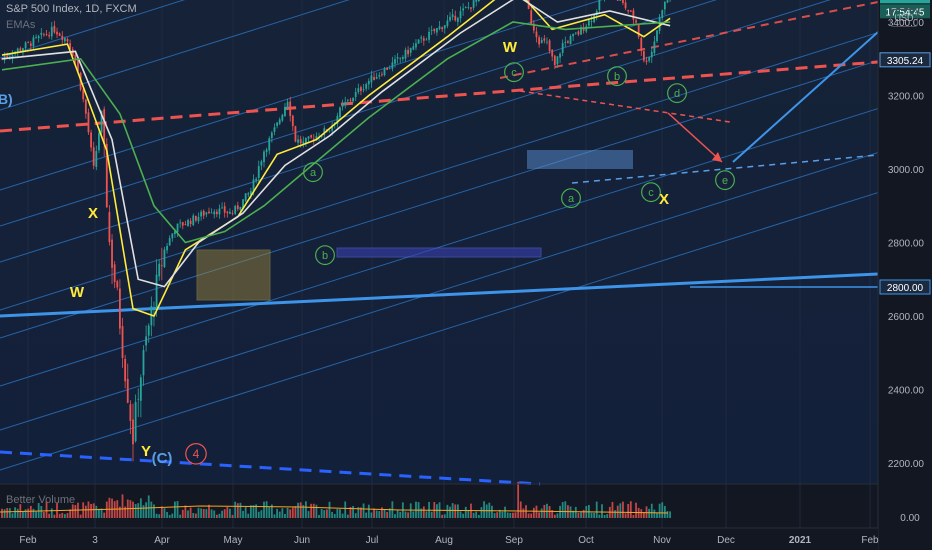 Image resolution: width=932 pixels, height=550 pixels. Describe the element at coordinates (21, 25) in the screenshot. I see `indicator-label: EMAs` at that location.